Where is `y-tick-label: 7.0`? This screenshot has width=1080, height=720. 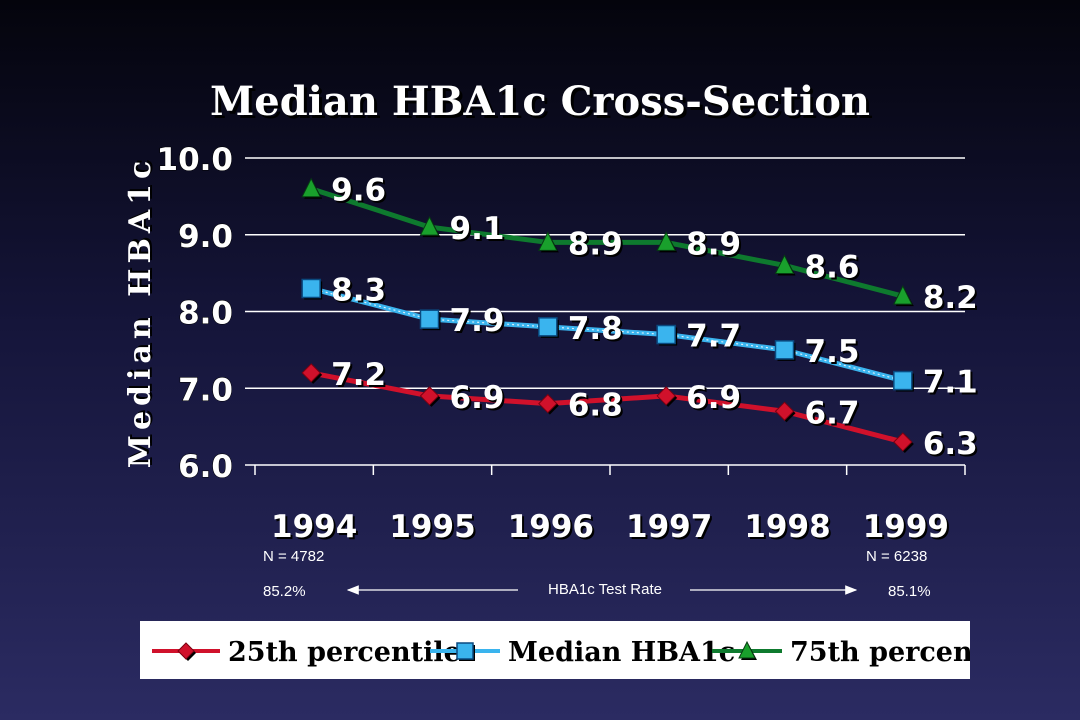
y-tick-label: 7.0 is located at coordinates (205, 390).